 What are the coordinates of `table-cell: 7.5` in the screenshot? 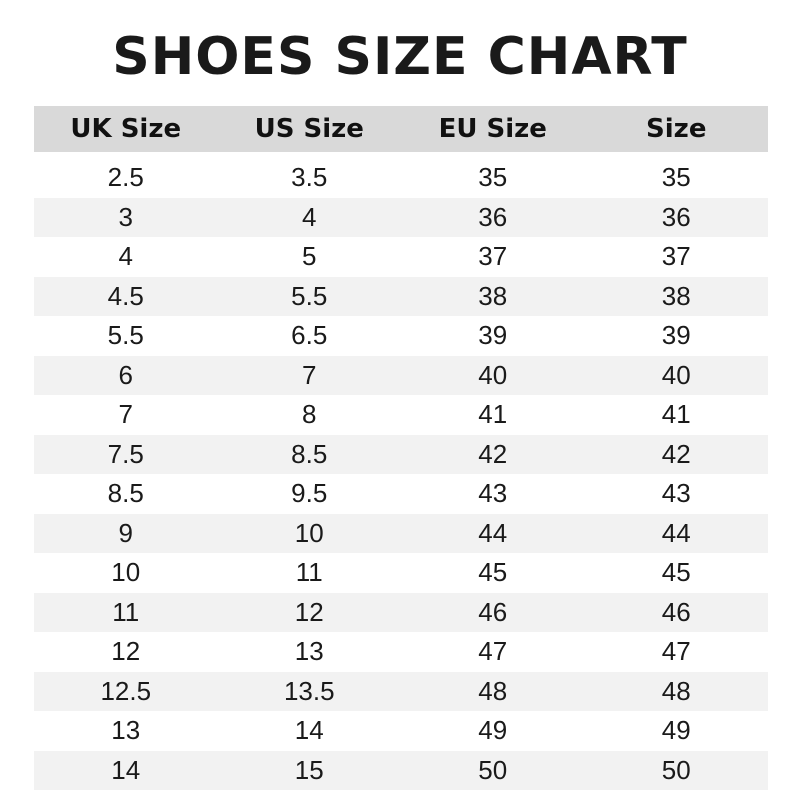 It's located at (125, 453).